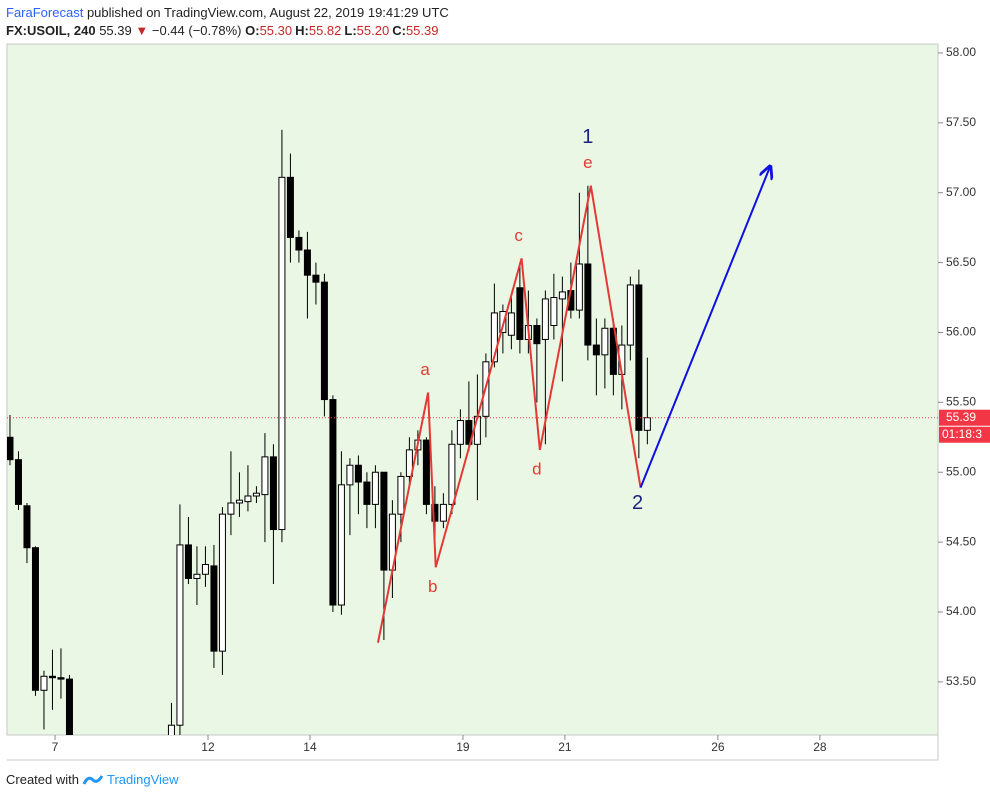 This screenshot has height=799, width=990. What do you see at coordinates (961, 417) in the screenshot?
I see `price-tag-label: 55.39` at bounding box center [961, 417].